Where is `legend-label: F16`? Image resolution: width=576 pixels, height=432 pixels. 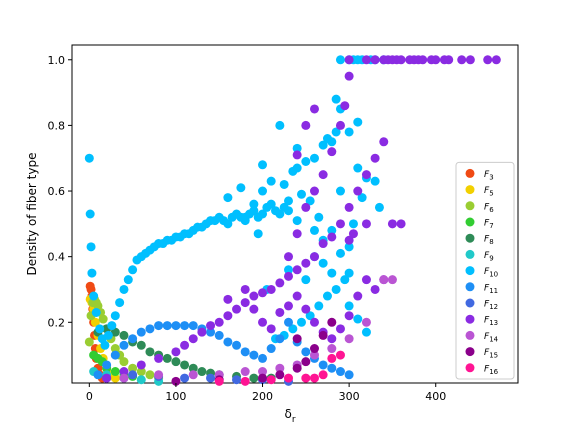 legend-label: F16 is located at coordinates (491, 370).